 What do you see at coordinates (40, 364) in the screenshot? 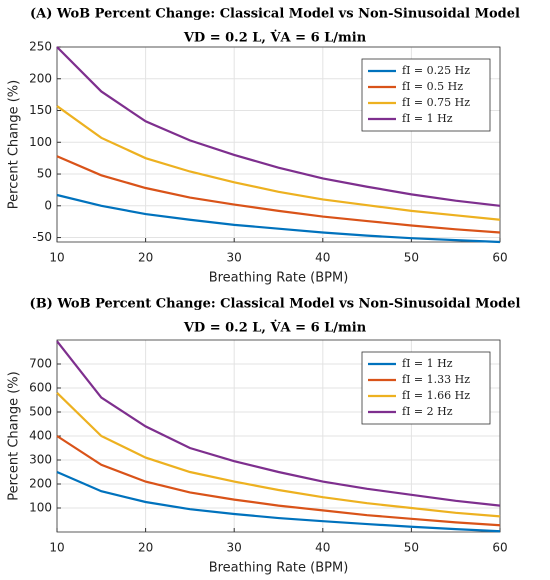
I see `y-tick-label: 700` at bounding box center [40, 364].